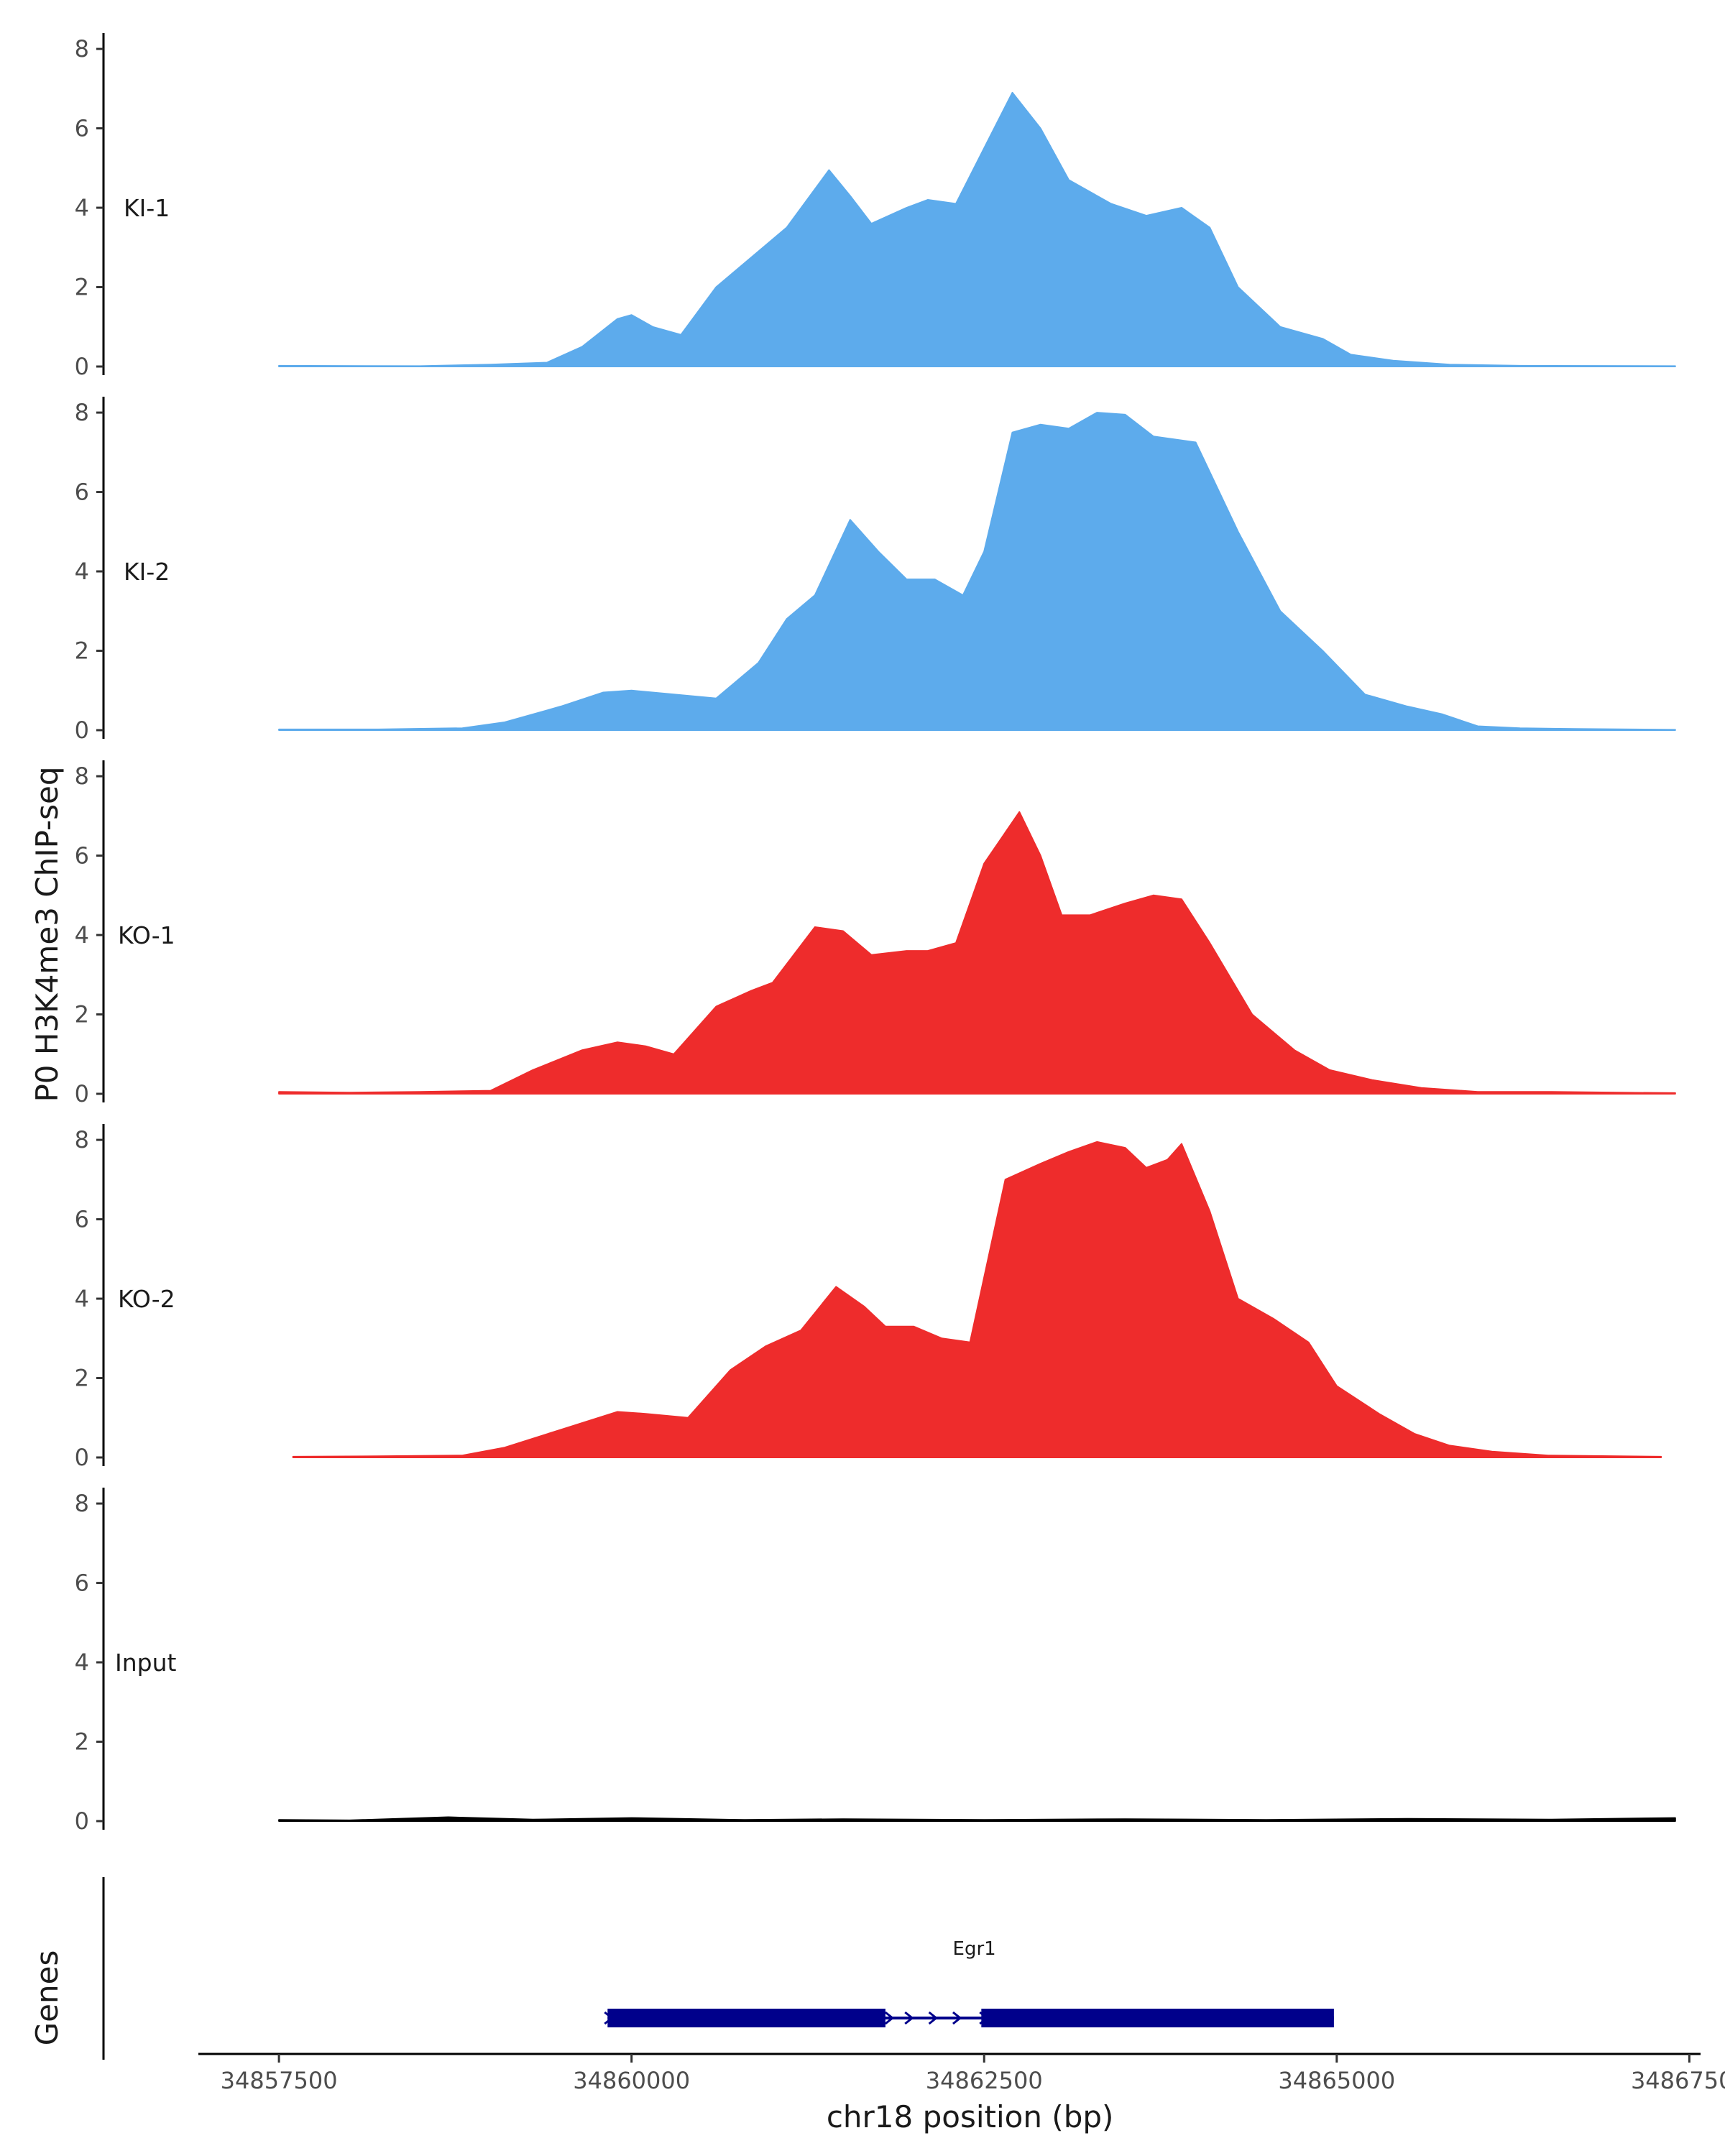 This screenshot has width=1725, height=2156. Describe the element at coordinates (875, 1661) in the screenshot. I see `track-input: 0 2 4 6 8 Input` at that location.